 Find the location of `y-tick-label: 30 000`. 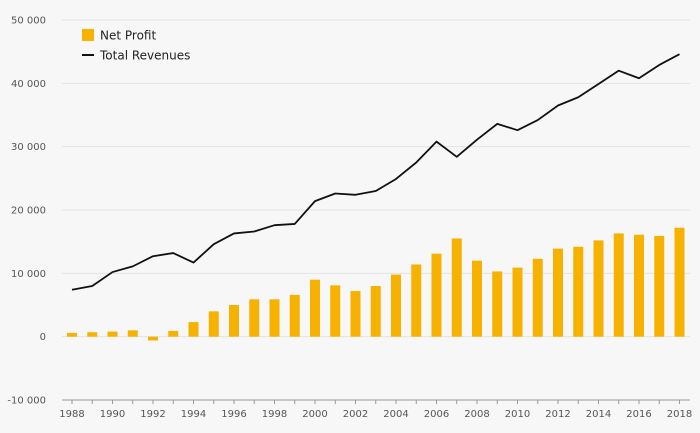

y-tick-label: 30 000 is located at coordinates (28, 147).